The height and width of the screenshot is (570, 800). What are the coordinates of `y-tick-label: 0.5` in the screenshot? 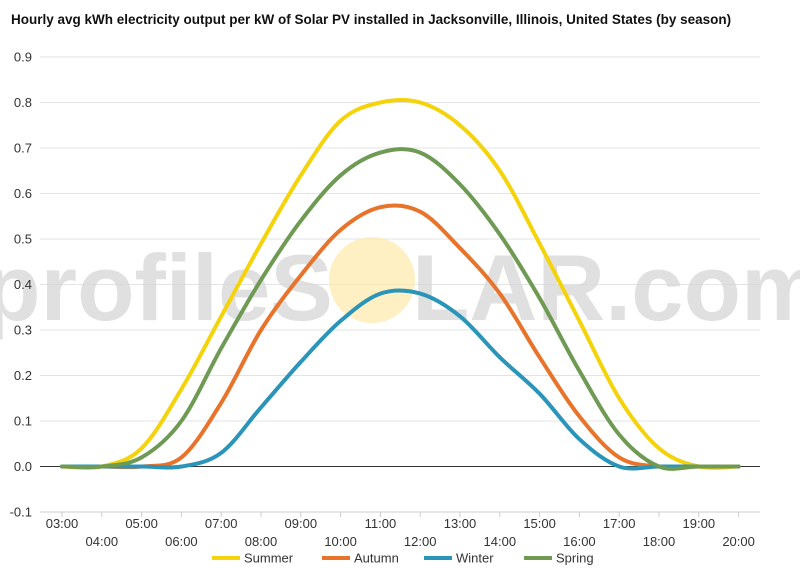 It's located at (23, 239).